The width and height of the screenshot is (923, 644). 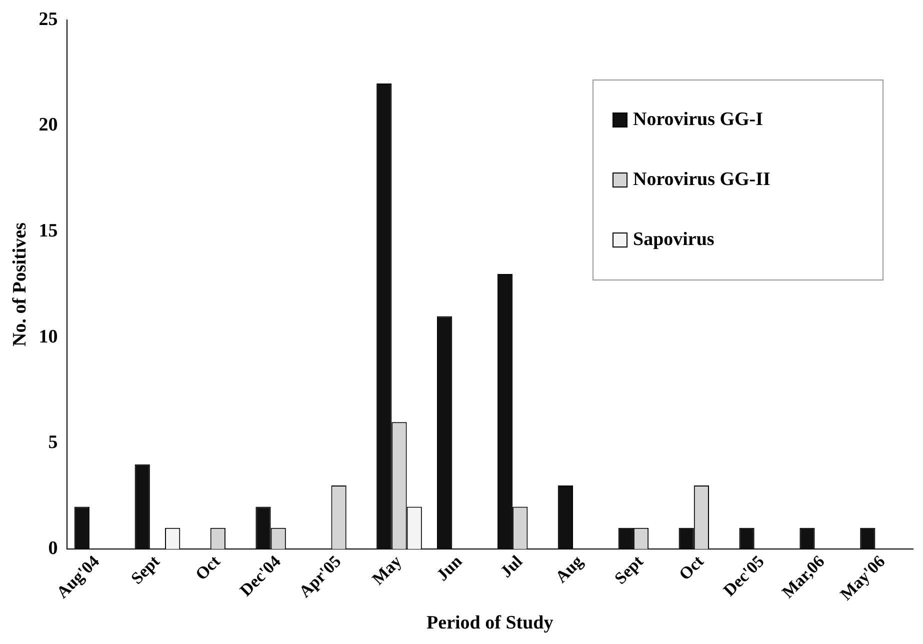 I want to click on x-tick-label: May, so click(x=387, y=570).